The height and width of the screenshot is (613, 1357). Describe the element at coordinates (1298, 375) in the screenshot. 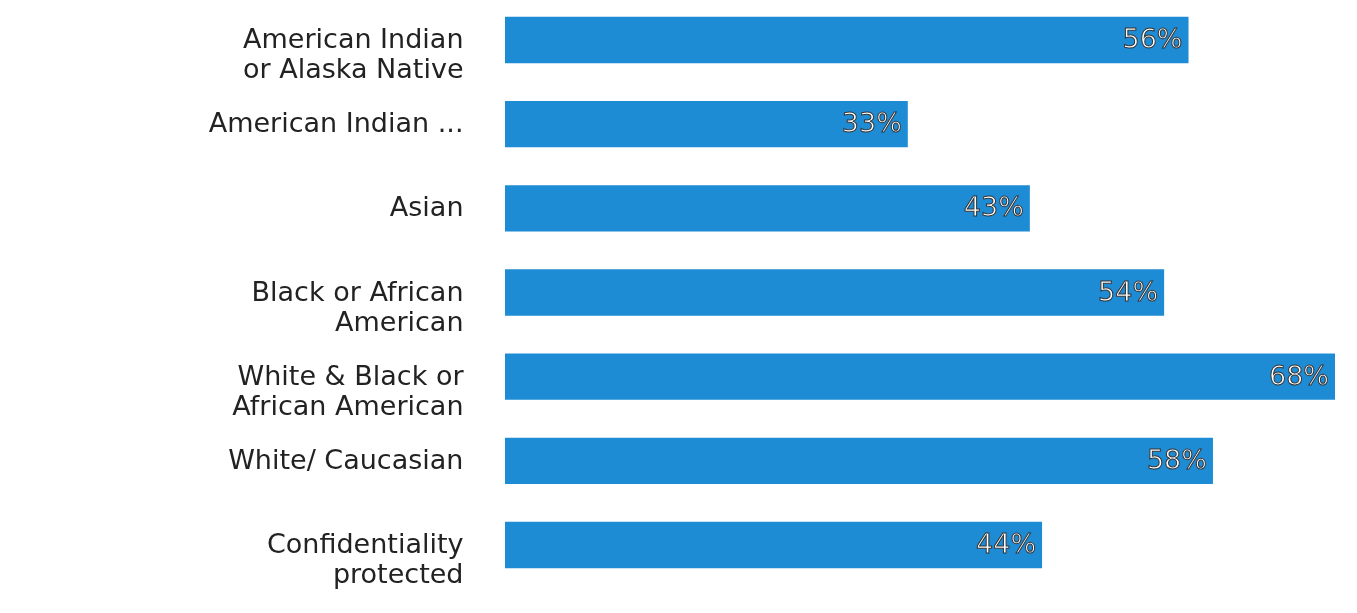

I see `data-label: 68%` at that location.